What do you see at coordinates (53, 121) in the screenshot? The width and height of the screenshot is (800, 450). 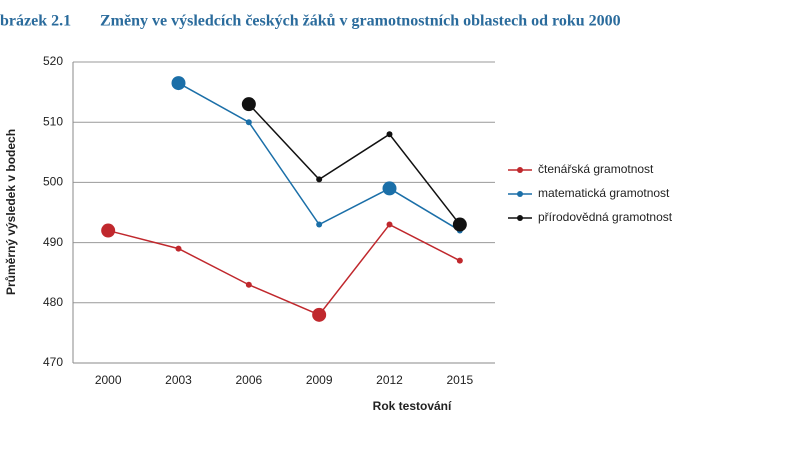 I see `y-tick-label: 510` at bounding box center [53, 121].